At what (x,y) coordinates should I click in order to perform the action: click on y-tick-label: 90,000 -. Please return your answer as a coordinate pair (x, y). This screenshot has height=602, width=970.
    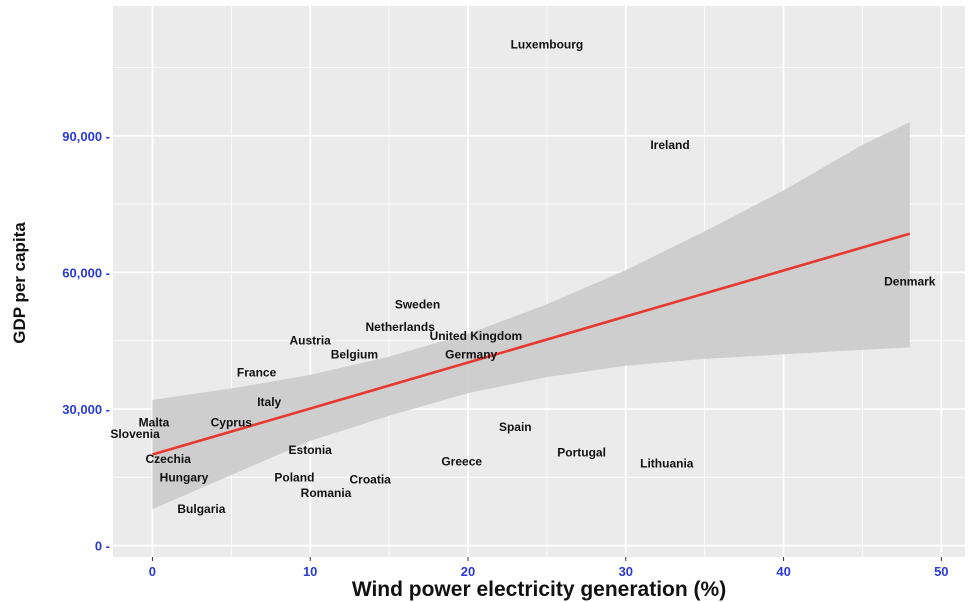
    Looking at the image, I should click on (86, 136).